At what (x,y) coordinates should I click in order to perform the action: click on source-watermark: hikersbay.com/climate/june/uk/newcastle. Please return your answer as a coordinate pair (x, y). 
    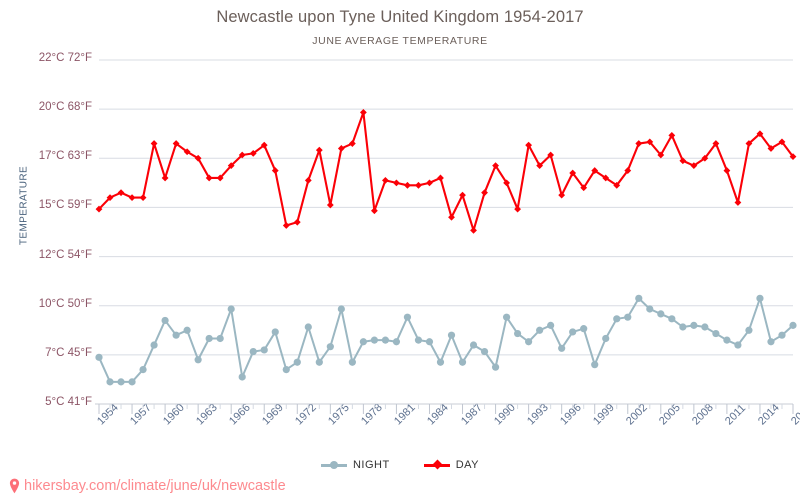
    Looking at the image, I should click on (147, 486).